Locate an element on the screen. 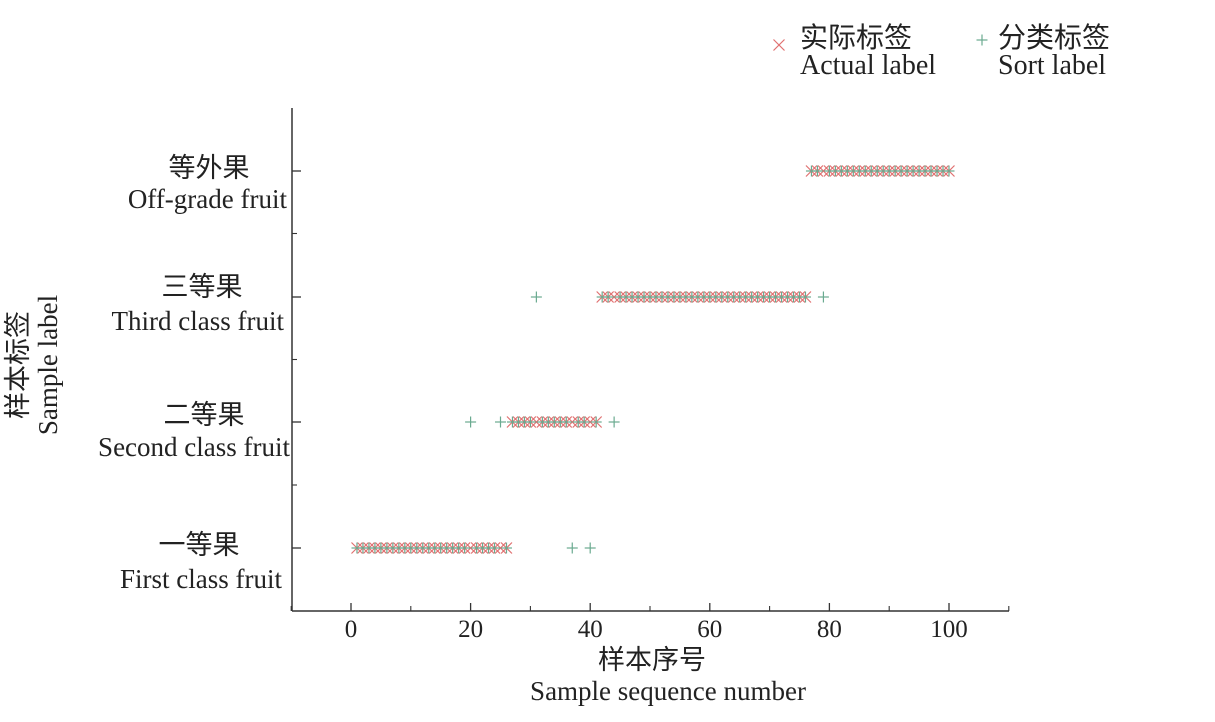  x-tick-label: 40 is located at coordinates (590, 629).